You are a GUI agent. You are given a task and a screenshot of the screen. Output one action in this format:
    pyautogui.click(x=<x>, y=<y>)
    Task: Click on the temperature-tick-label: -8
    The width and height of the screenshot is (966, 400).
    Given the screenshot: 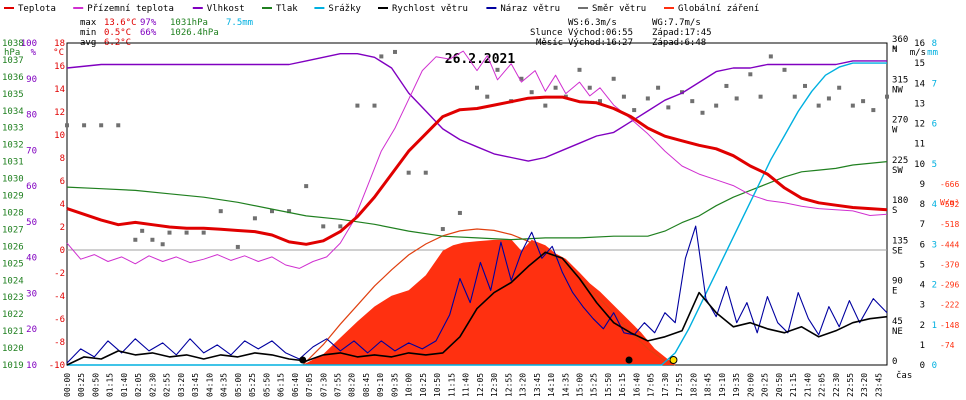 What is the action you would take?
    pyautogui.click(x=59, y=343)
    